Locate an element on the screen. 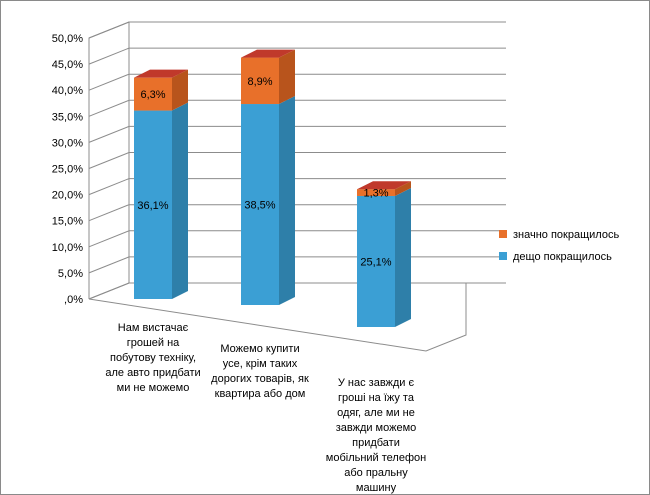  data-label: 1,3% is located at coordinates (375, 194).